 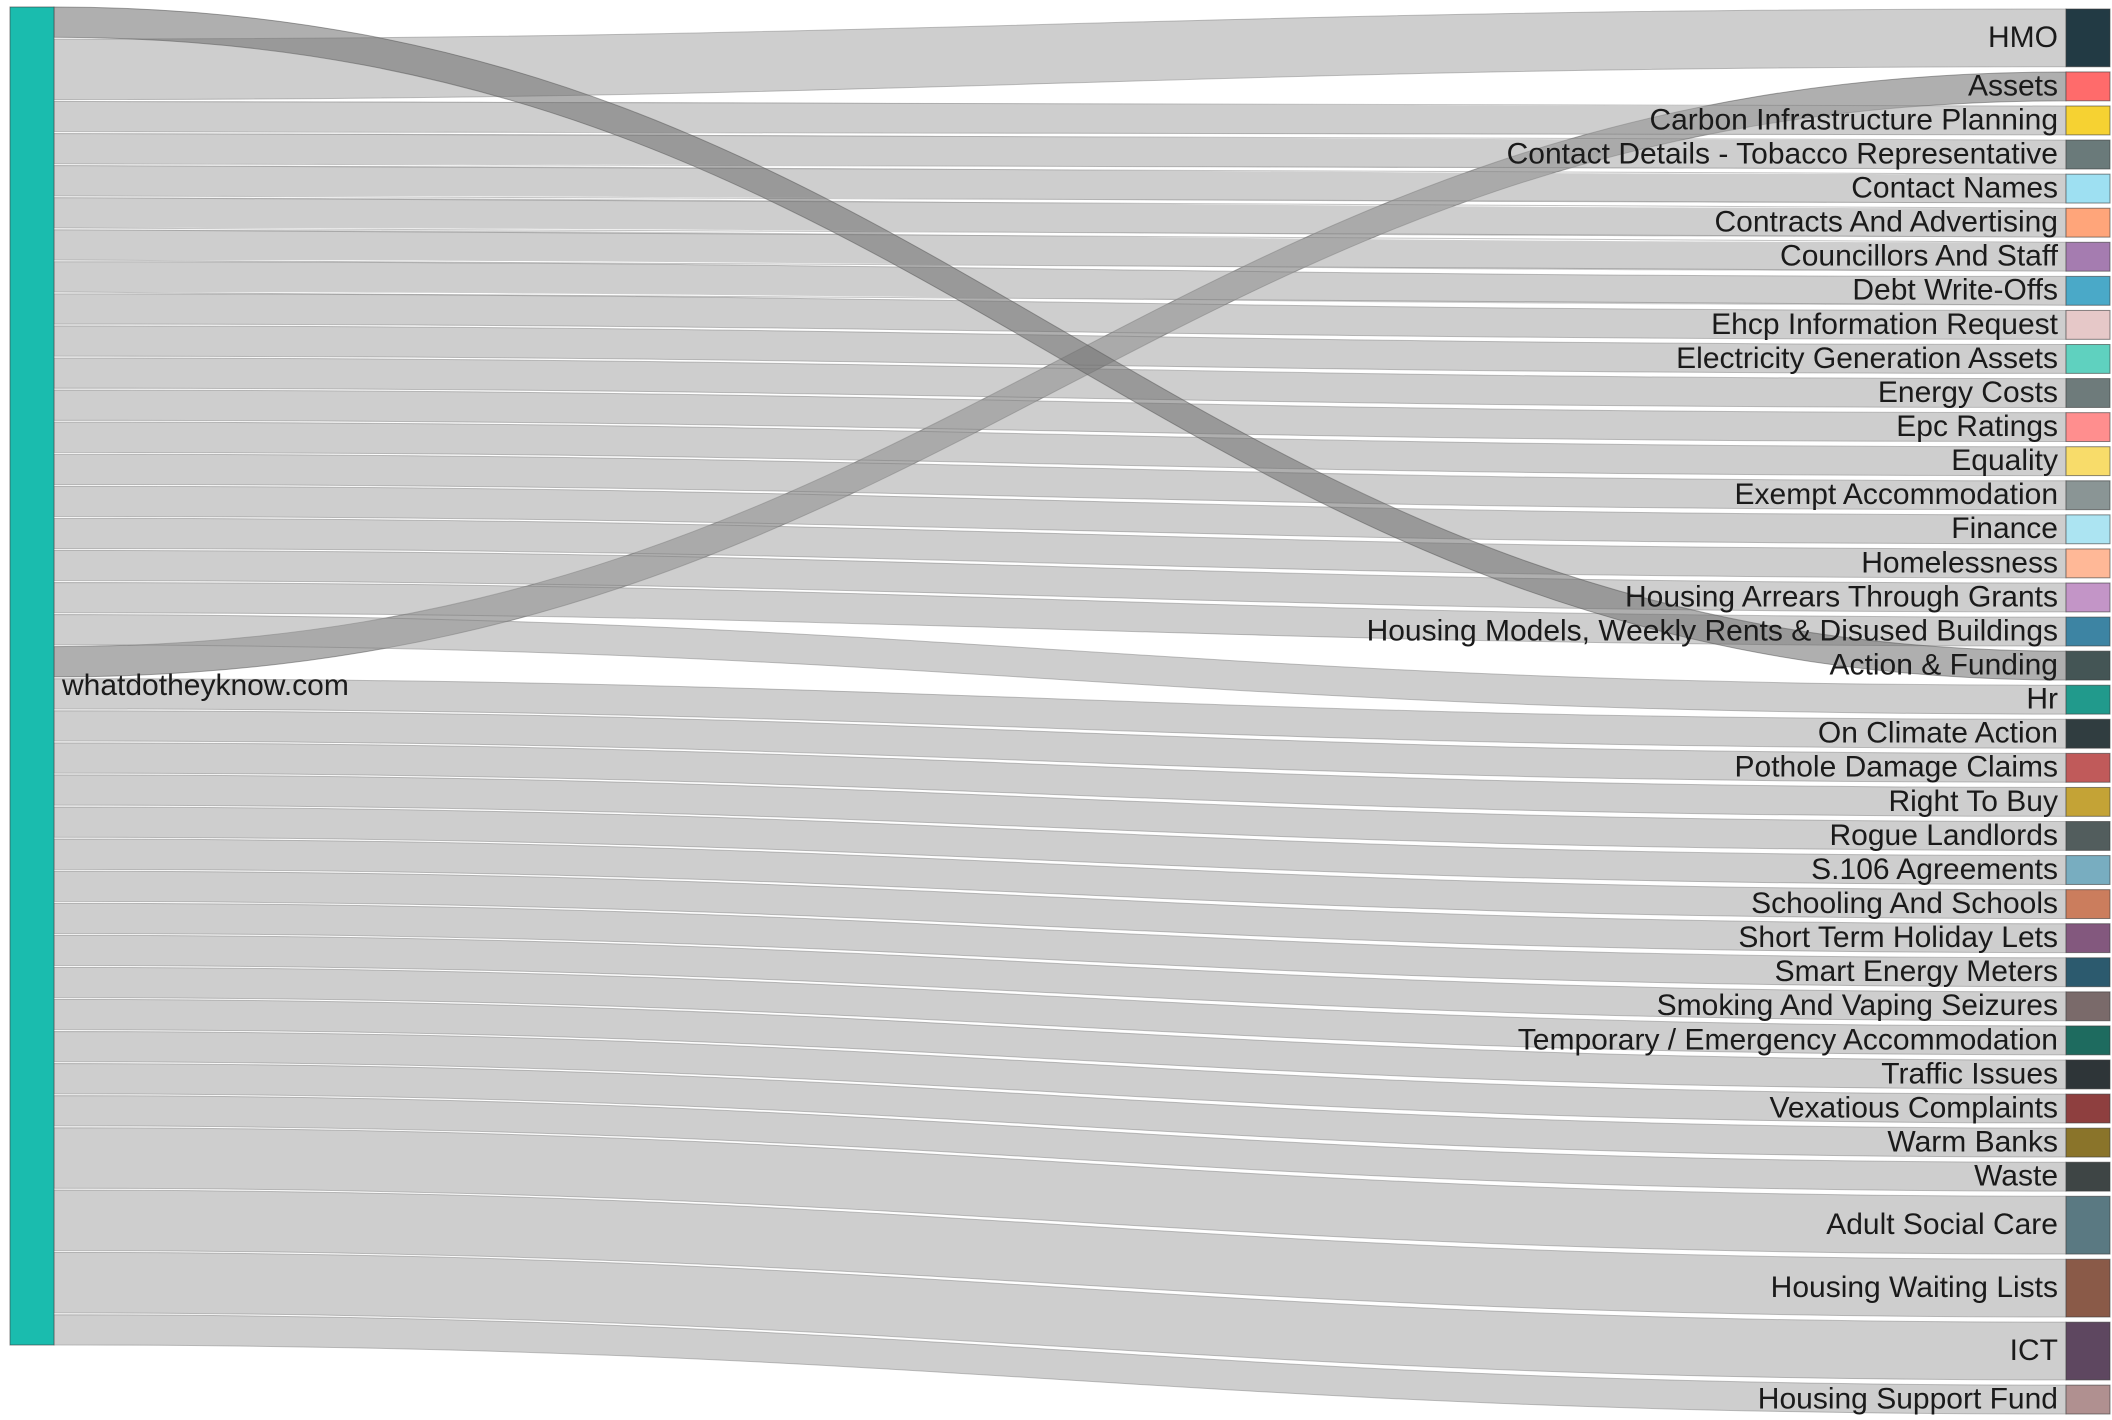 I want to click on target-label-councillors-and-staff: Councillors And Staff, so click(x=1919, y=256).